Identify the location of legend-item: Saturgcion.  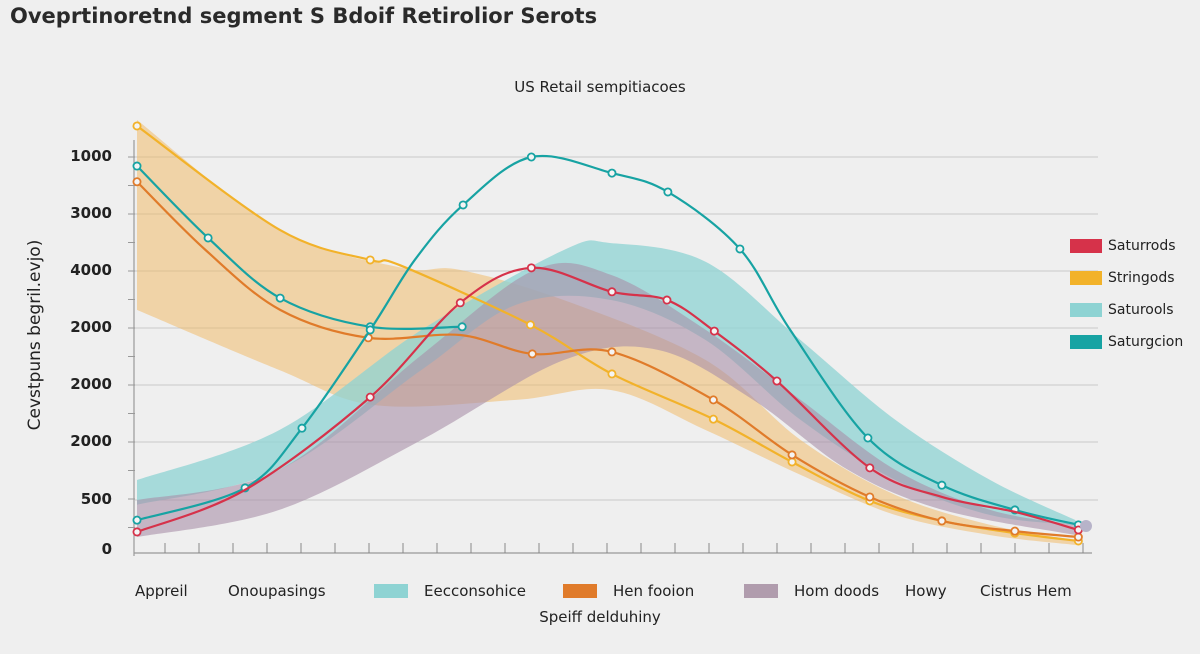
(1126, 342).